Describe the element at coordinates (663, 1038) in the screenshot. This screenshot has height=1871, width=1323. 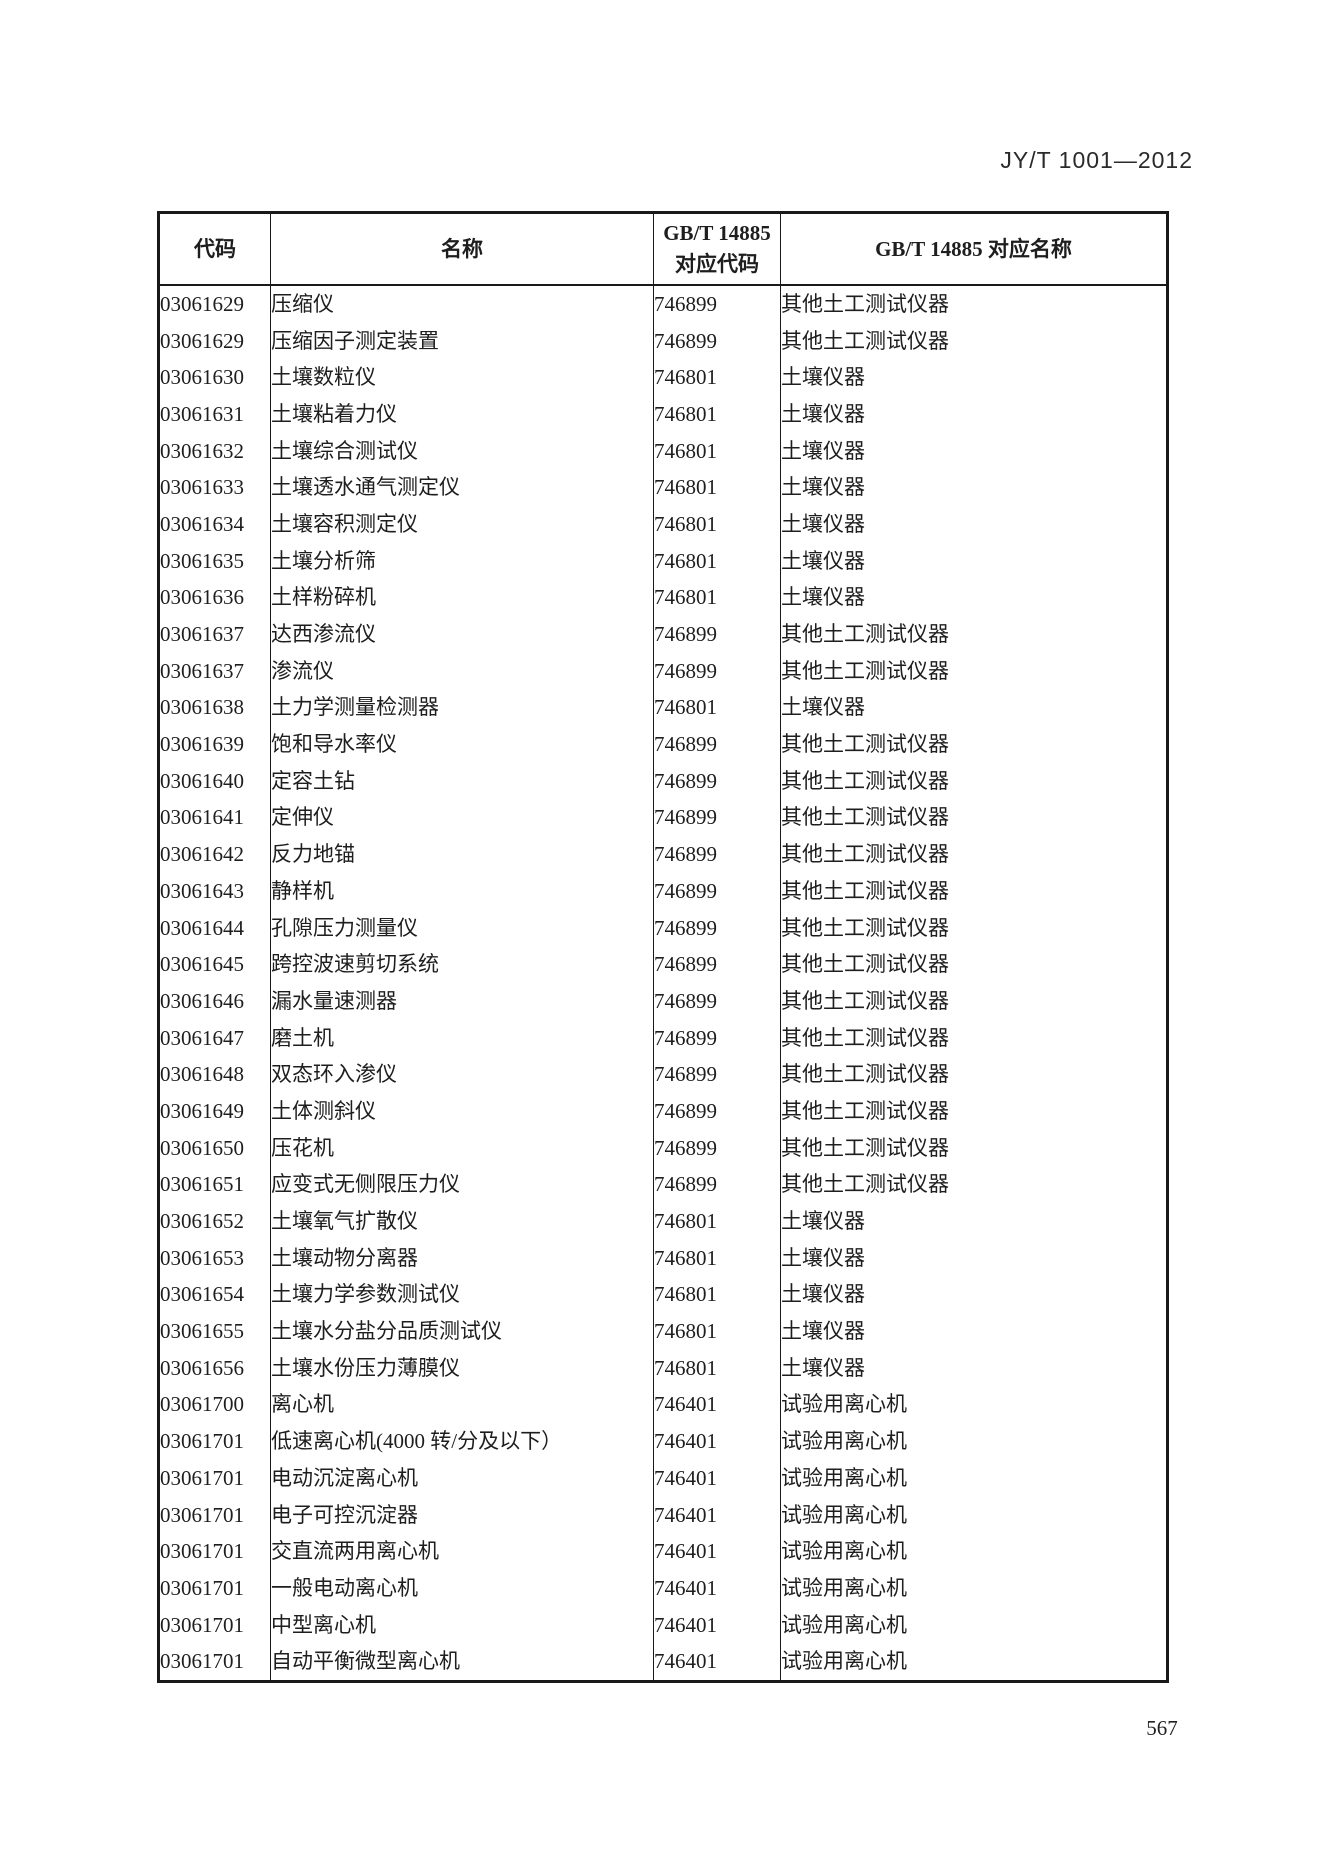
I see `table-row: 03061647 磨土机 746899 其他土工测试仪器` at that location.